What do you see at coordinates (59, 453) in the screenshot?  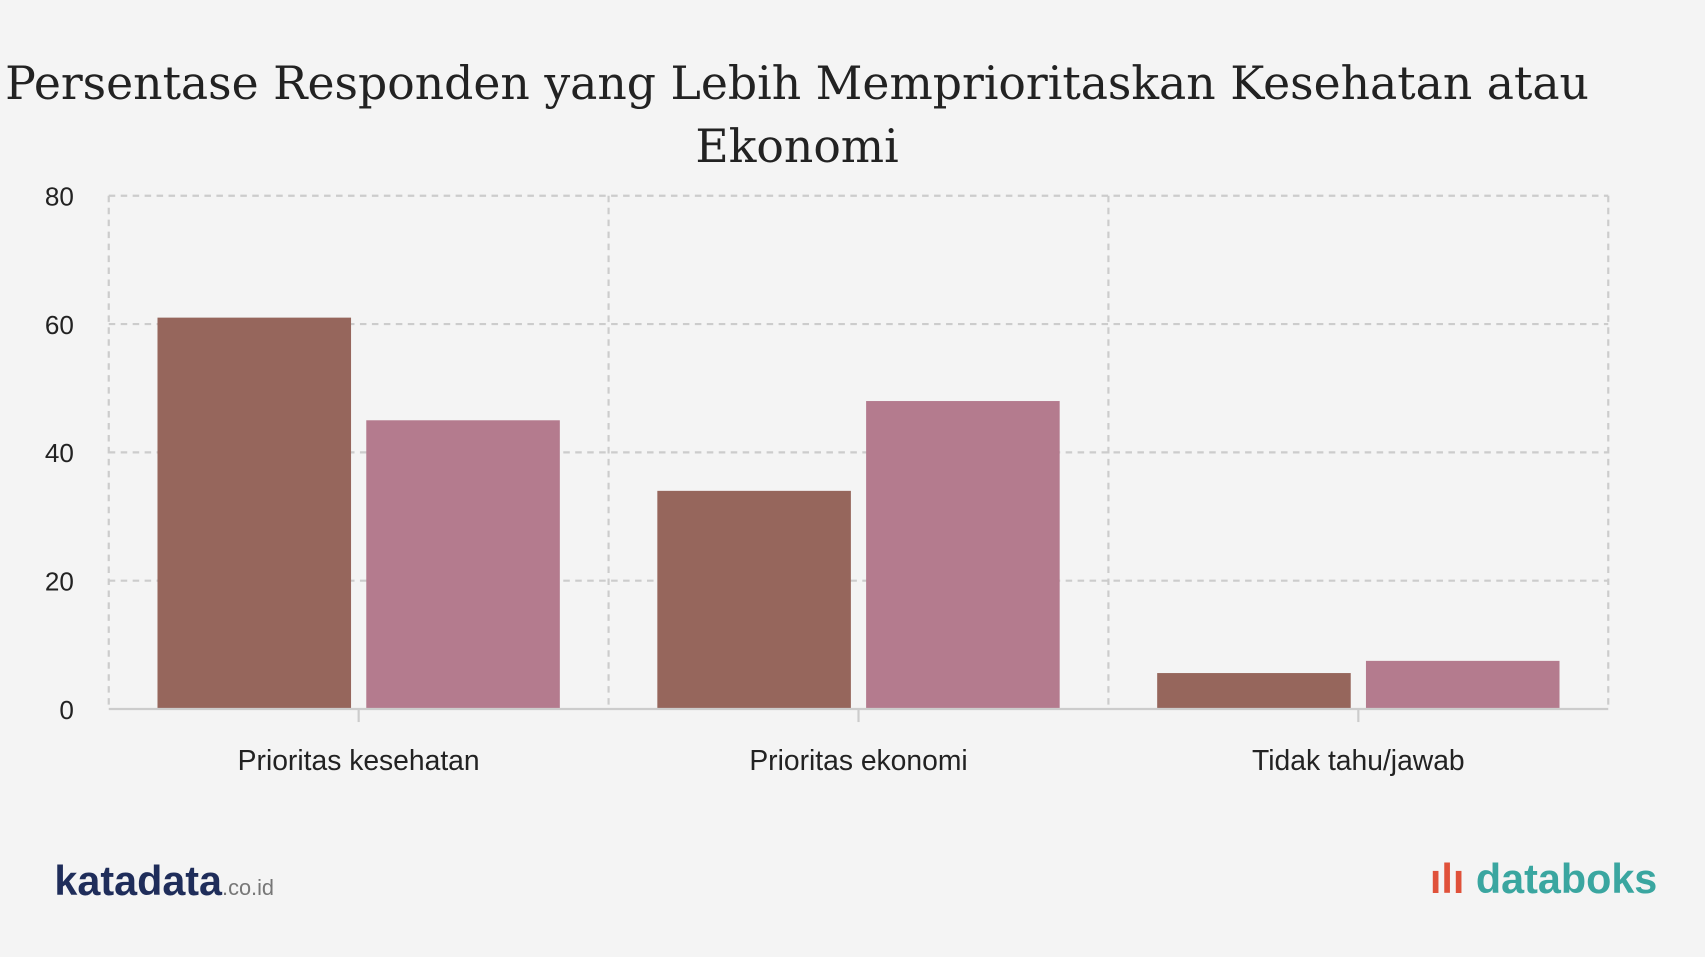 I see `y-tick-label: 40` at bounding box center [59, 453].